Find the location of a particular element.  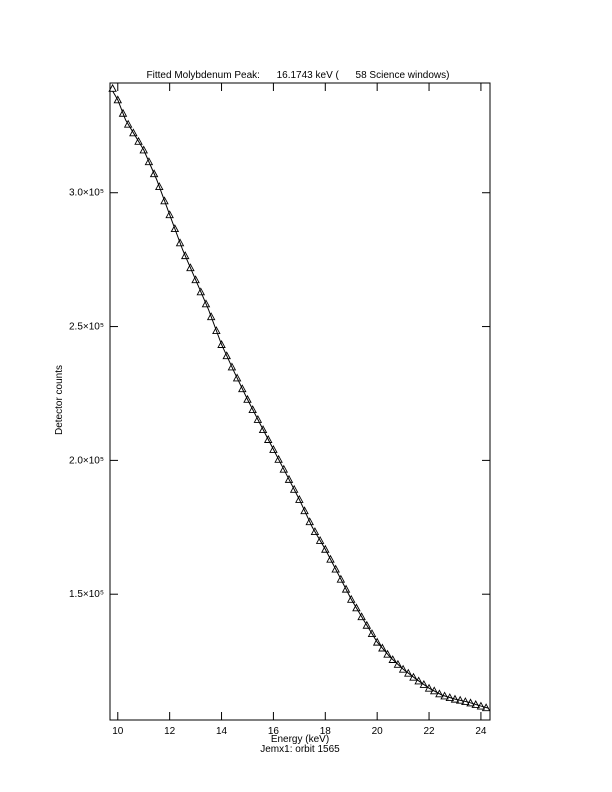

x-tick-label: 10 is located at coordinates (118, 731).